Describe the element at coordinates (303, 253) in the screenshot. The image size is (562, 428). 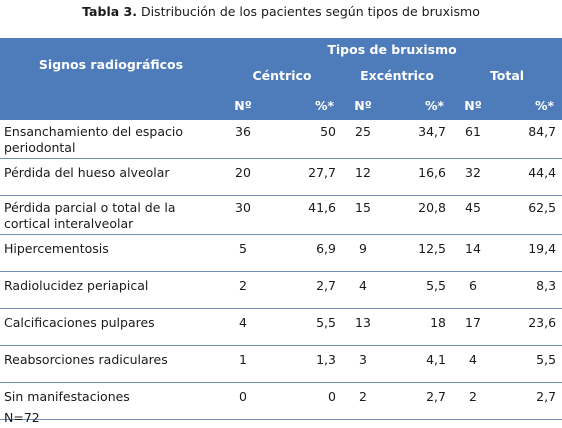
I see `cell-centrico-pct: 6,9` at that location.